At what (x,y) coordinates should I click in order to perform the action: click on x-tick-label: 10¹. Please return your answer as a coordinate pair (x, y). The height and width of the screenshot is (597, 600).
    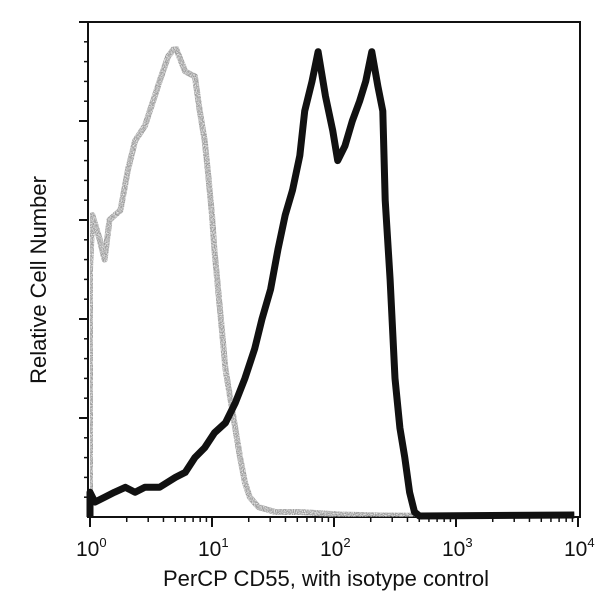
    Looking at the image, I should click on (213, 548).